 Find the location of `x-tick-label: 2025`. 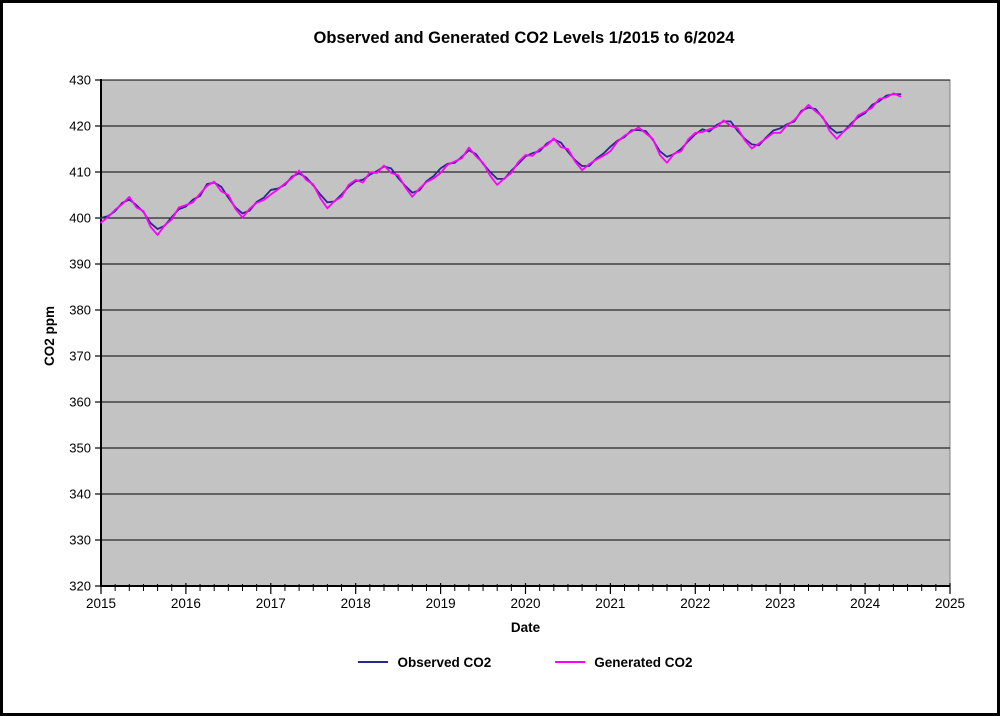

x-tick-label: 2025 is located at coordinates (950, 603).